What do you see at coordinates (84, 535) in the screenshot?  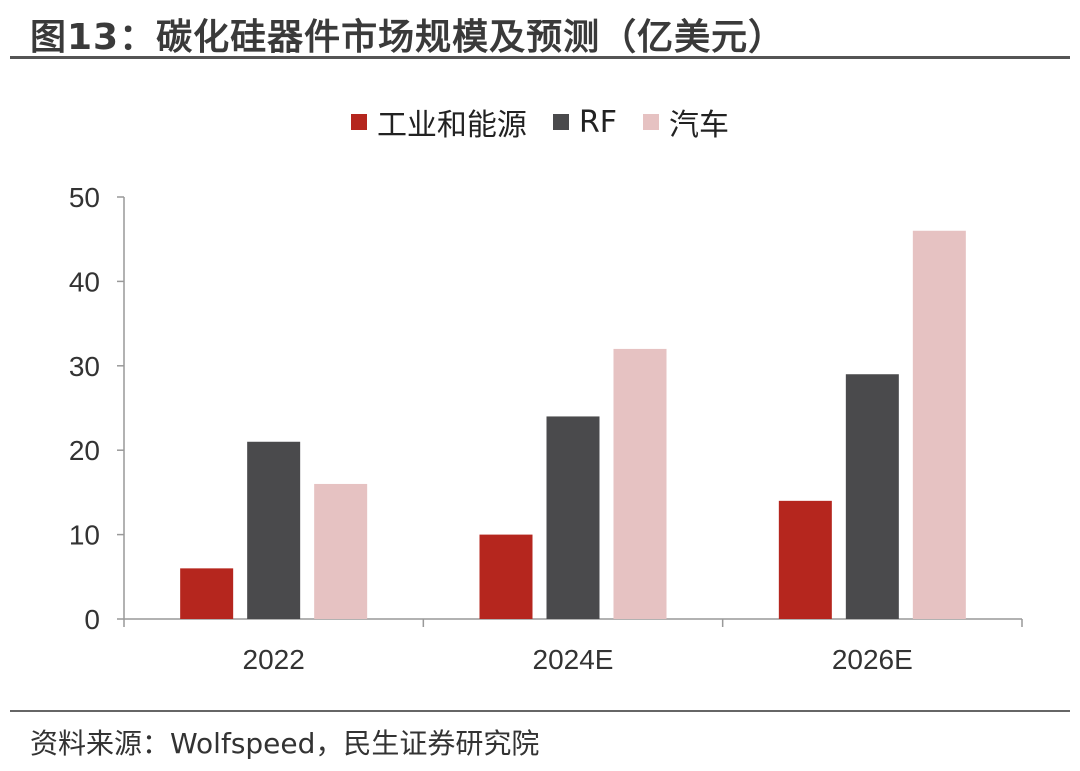 I see `y-tick-label: 10` at bounding box center [84, 535].